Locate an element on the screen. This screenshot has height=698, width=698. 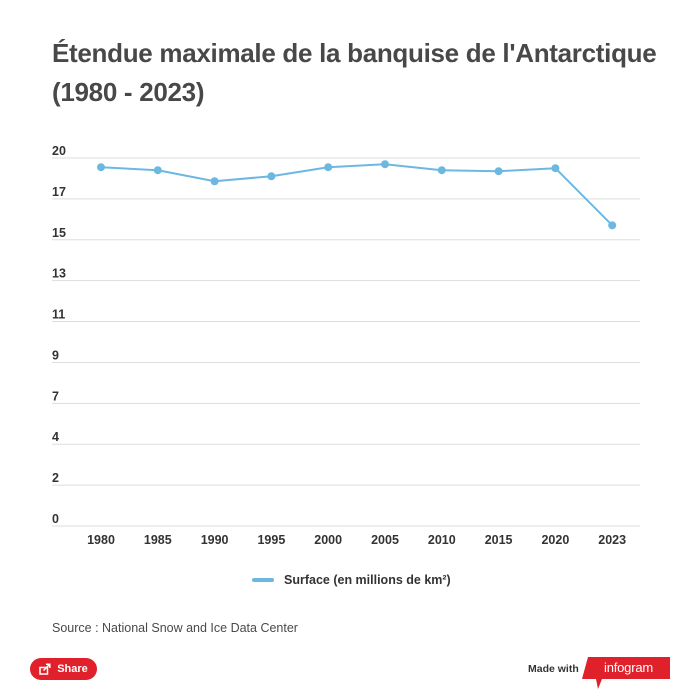
series-surface is located at coordinates (357, 195).